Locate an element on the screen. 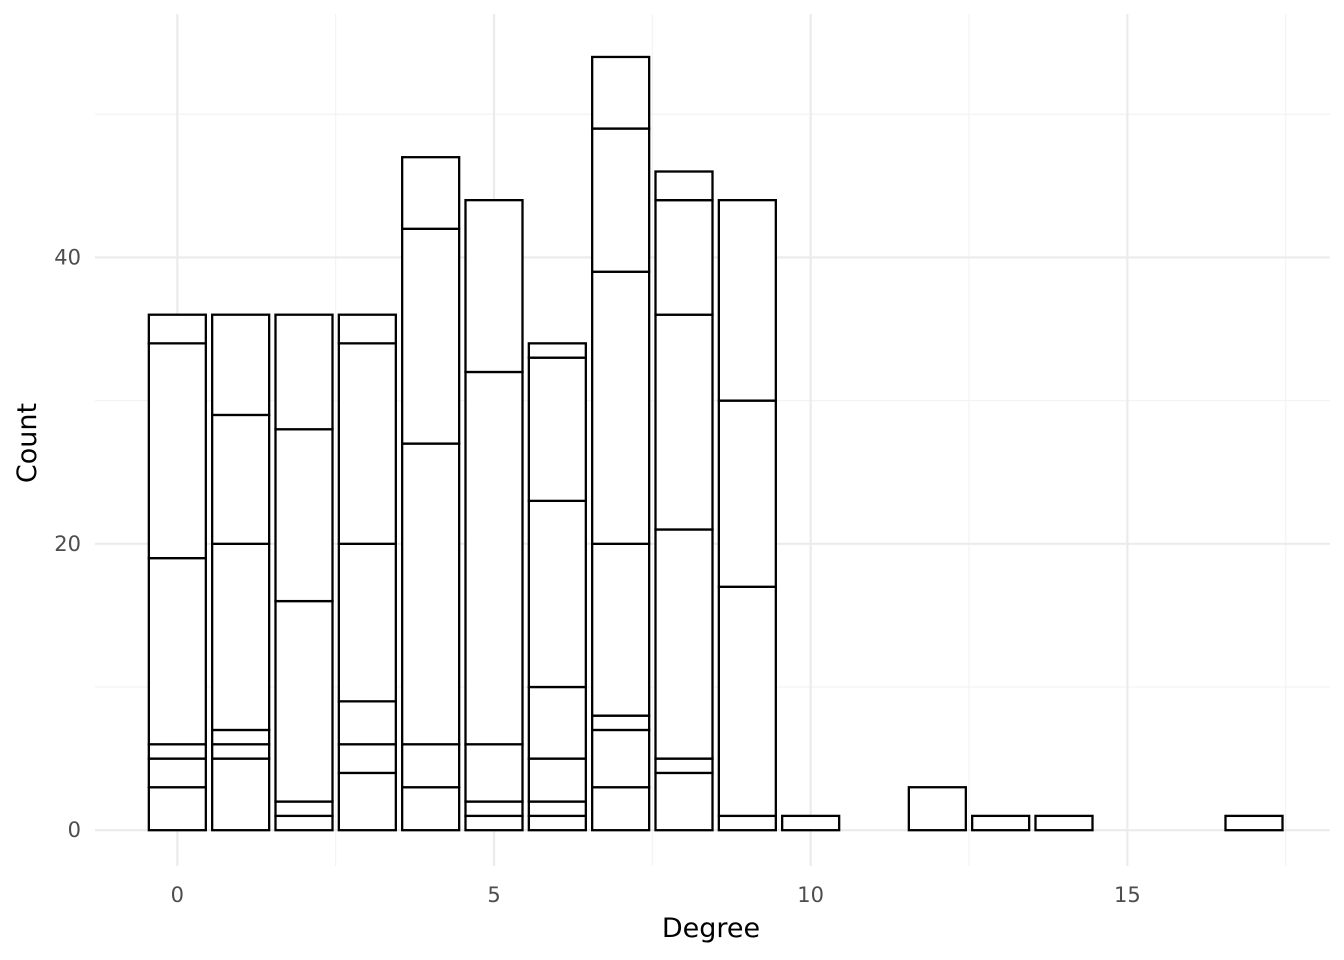 The image size is (1344, 960). x-tick-label: 10 is located at coordinates (810, 895).